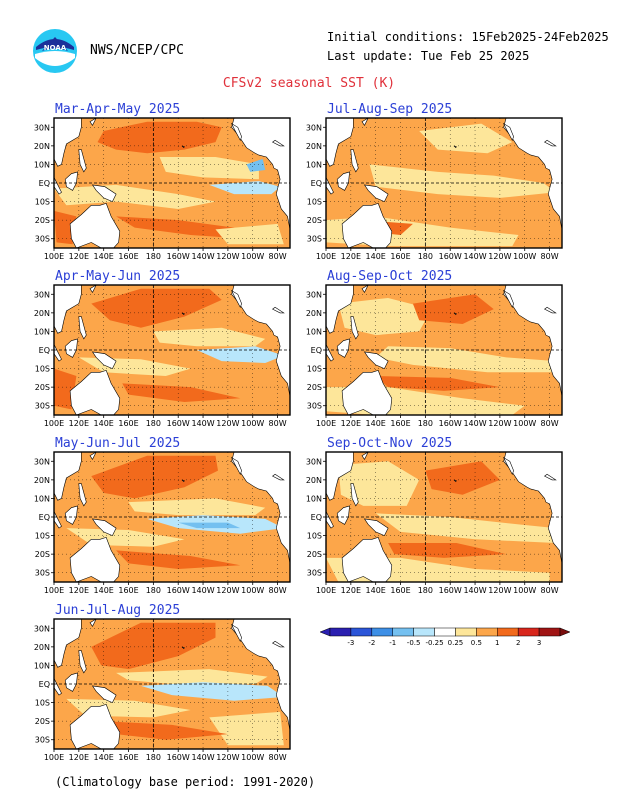 The width and height of the screenshot is (618, 800). Describe the element at coordinates (392, 643) in the screenshot. I see `colorbar-label: -1` at that location.